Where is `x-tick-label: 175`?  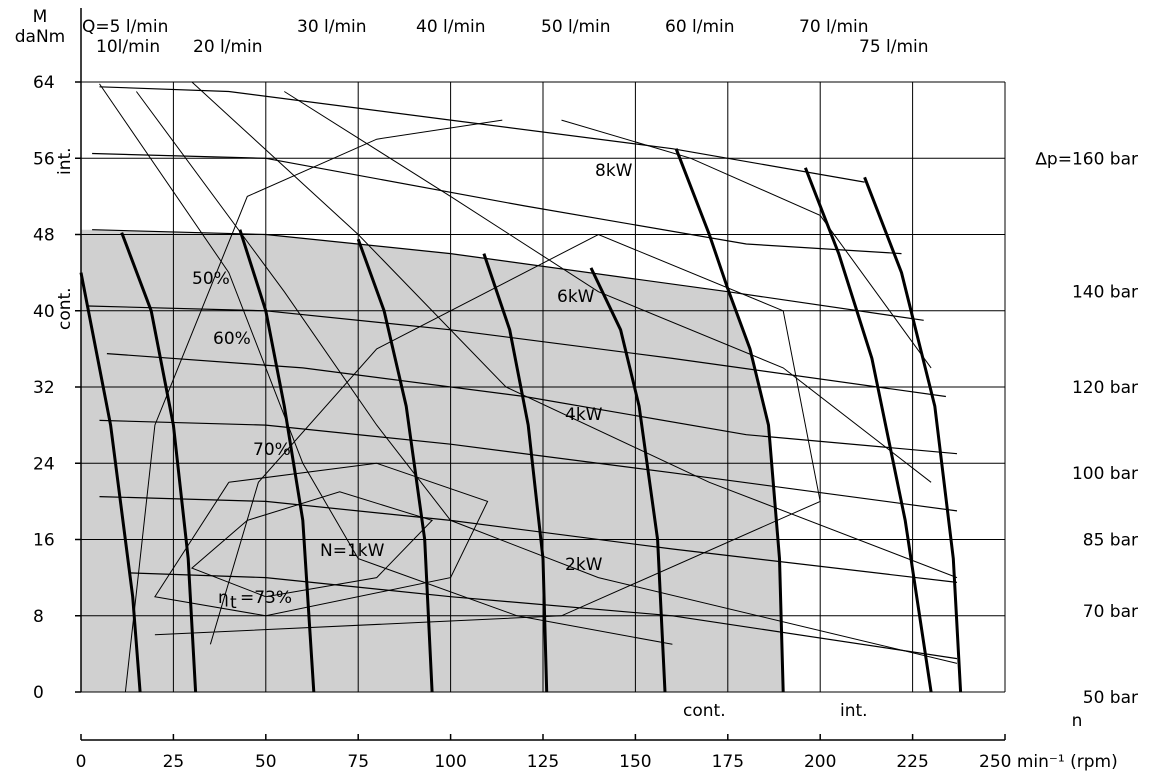
x-tick-label: 175 is located at coordinates (728, 762).